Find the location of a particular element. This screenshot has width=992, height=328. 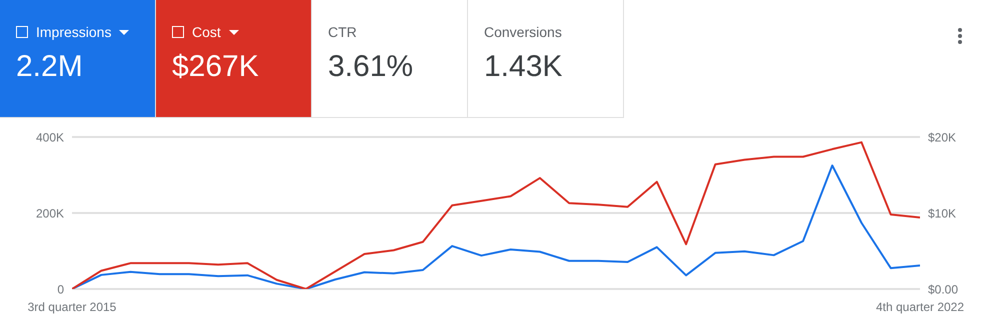

y-tick-label: 200K is located at coordinates (50, 213).